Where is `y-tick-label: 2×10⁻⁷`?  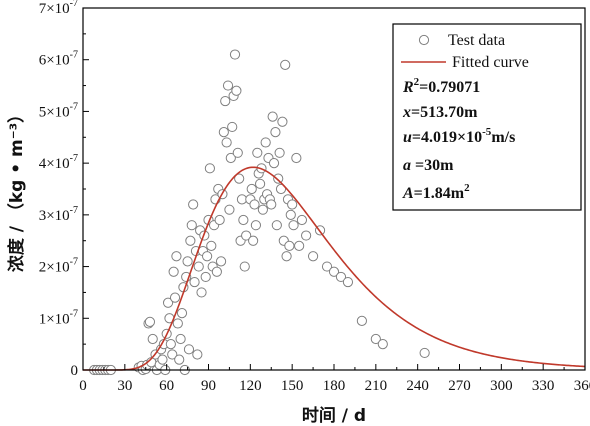 y-tick-label: 2×10⁻⁷ is located at coordinates (58, 266).